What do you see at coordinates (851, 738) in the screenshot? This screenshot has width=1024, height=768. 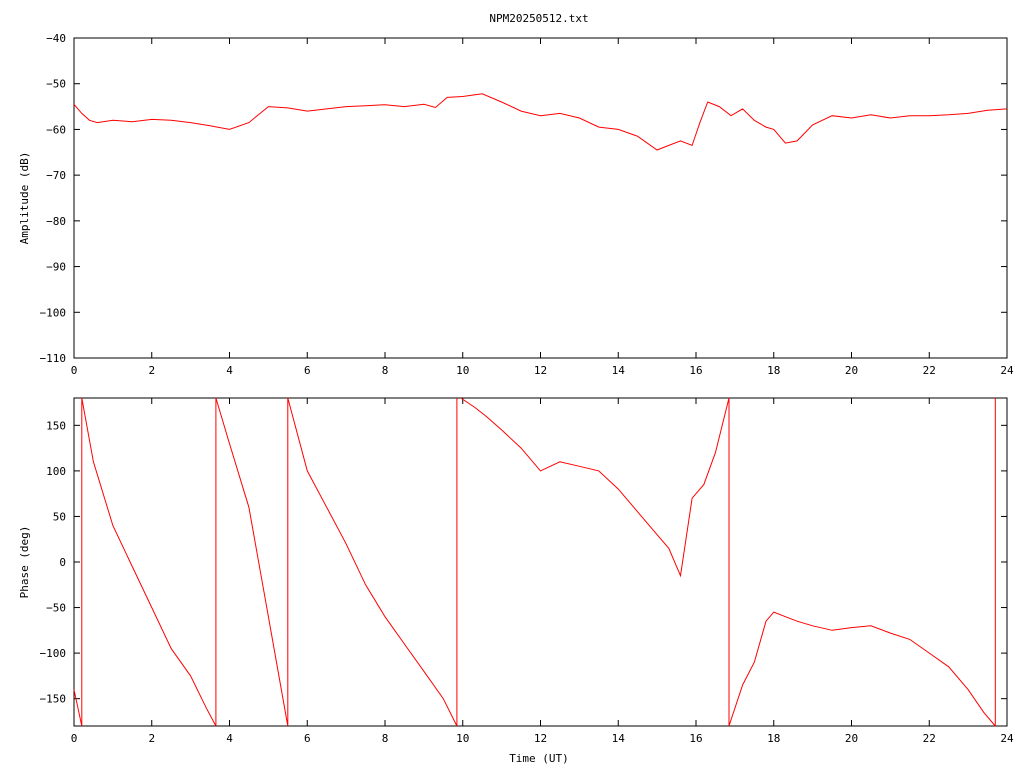 I see `phase-xtick-label: 20` at bounding box center [851, 738].